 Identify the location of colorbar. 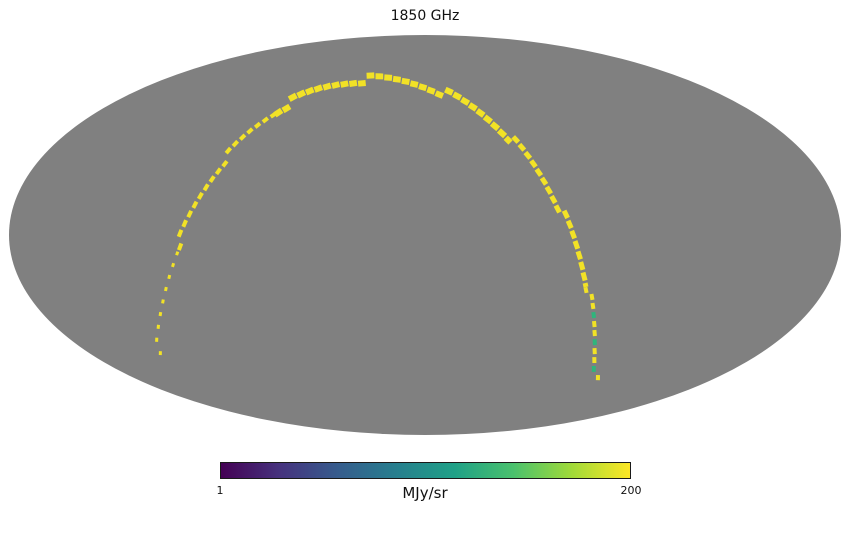
(425, 470).